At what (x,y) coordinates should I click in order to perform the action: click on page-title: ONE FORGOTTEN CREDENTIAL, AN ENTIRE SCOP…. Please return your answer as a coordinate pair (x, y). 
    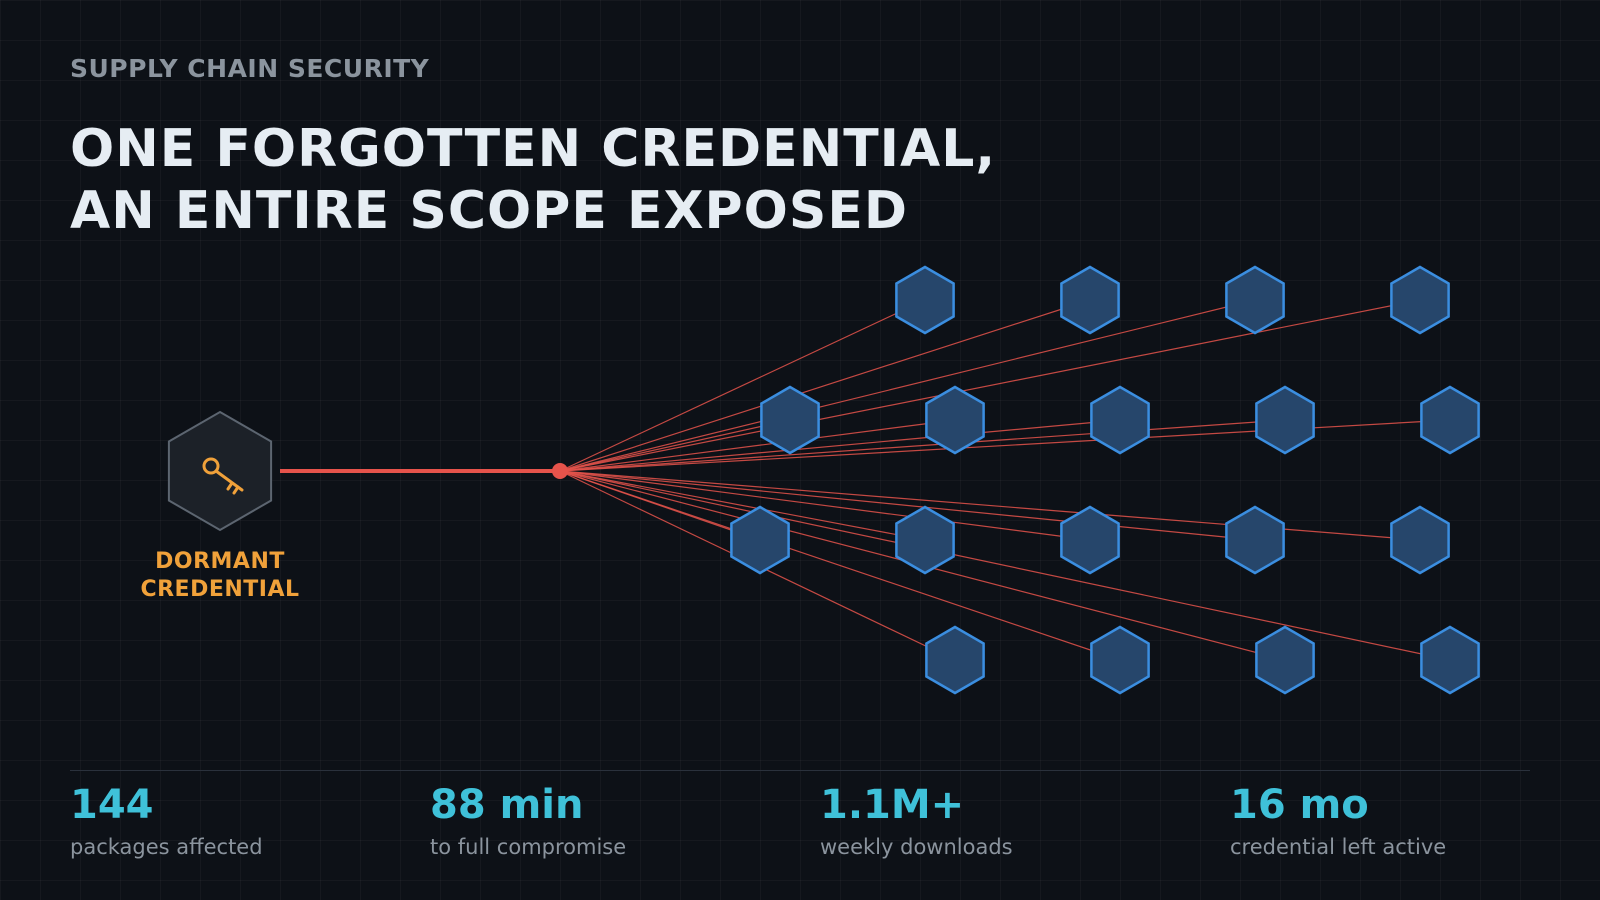
    Looking at the image, I should click on (620, 180).